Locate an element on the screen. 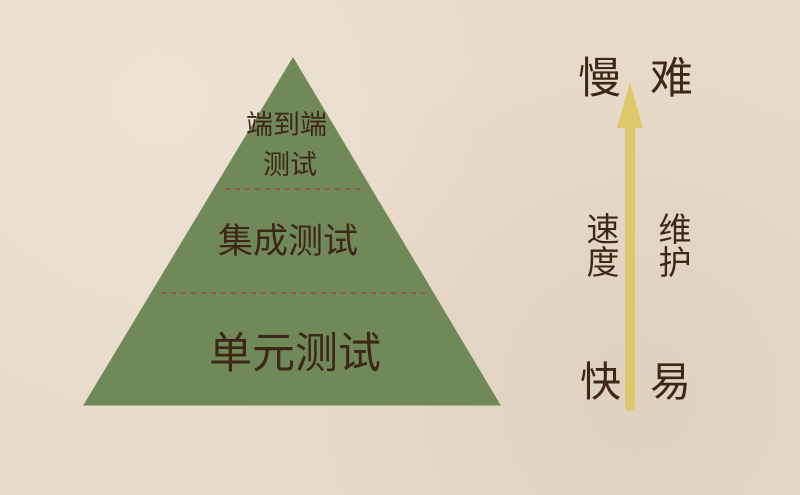 The image size is (800, 495). pyramid-level-unit: 单元测试 is located at coordinates (295, 354).